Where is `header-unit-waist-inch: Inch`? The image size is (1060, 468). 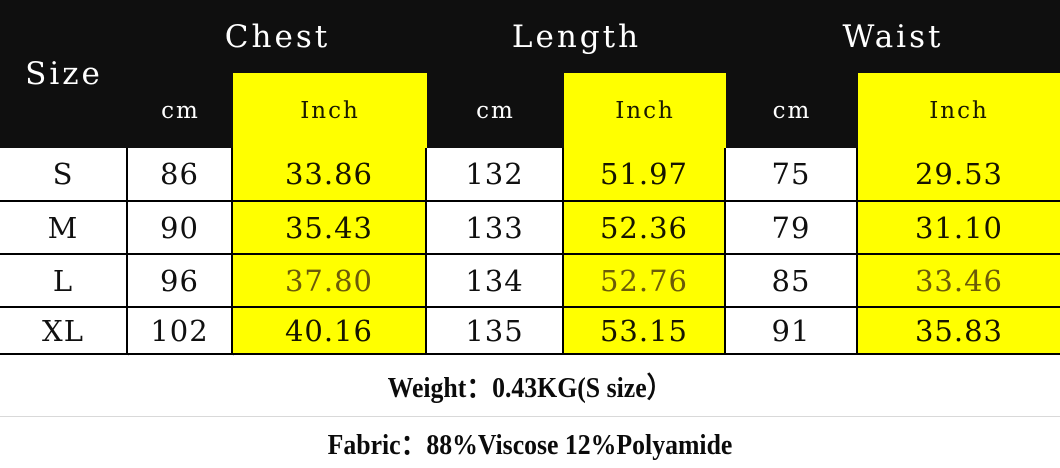 header-unit-waist-inch: Inch is located at coordinates (959, 110).